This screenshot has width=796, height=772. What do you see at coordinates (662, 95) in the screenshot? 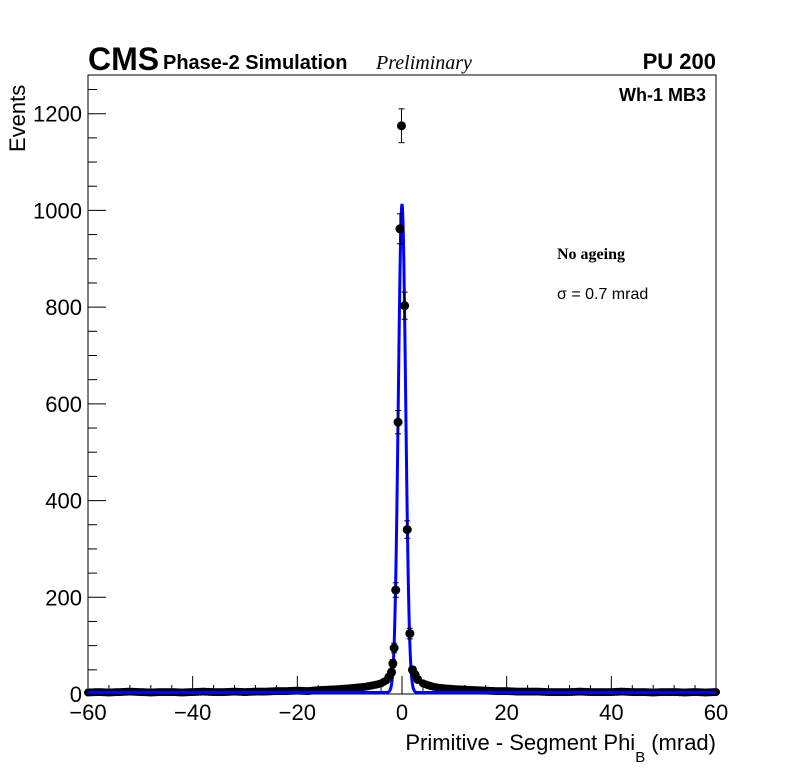
I see `region-label: Wh-1 MB3` at bounding box center [662, 95].